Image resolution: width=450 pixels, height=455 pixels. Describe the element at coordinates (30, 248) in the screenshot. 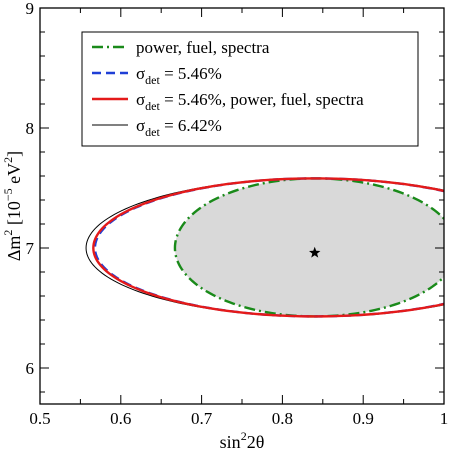

I see `y-tick-label: 7` at that location.